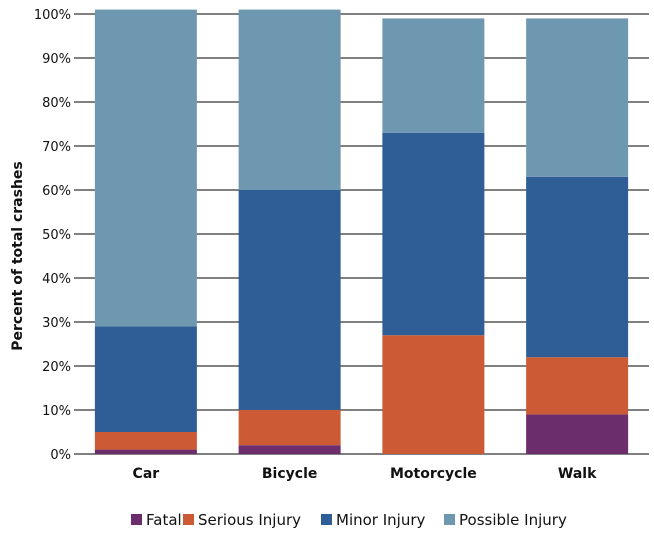  I want to click on legend-label: Possible Injury, so click(513, 520).